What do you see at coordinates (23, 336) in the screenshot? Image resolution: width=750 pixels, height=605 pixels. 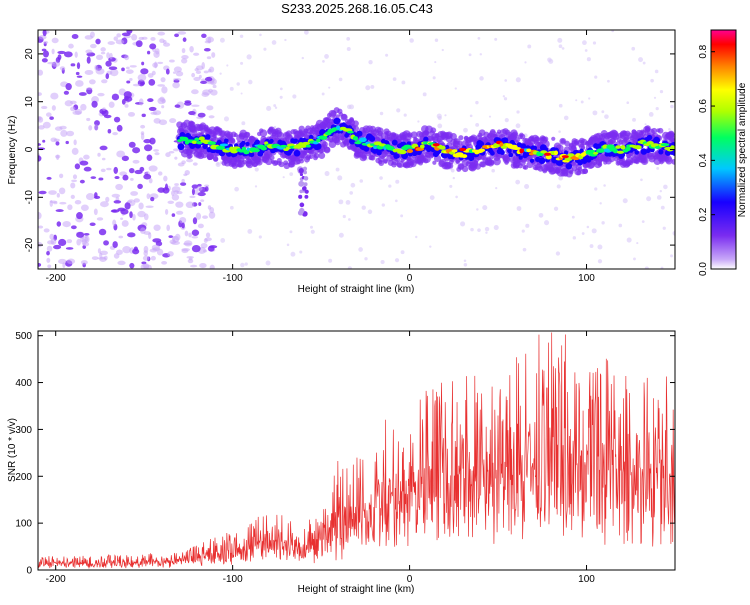 I see `y-tick-label: 500` at bounding box center [23, 336].